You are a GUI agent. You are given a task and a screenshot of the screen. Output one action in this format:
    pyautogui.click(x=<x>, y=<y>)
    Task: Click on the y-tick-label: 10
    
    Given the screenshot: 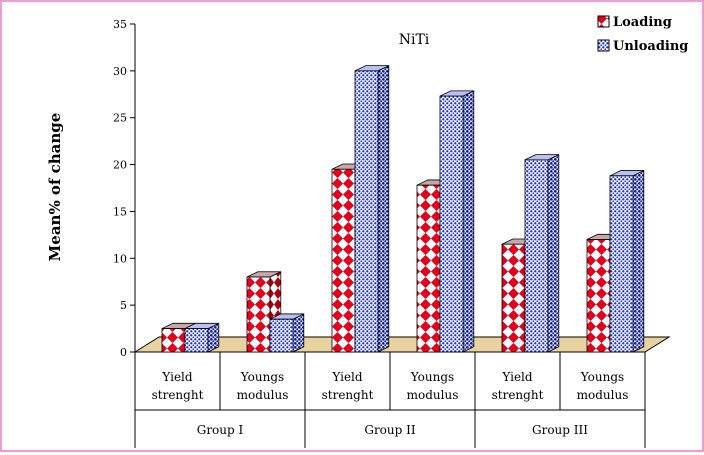 What is the action you would take?
    pyautogui.click(x=120, y=258)
    